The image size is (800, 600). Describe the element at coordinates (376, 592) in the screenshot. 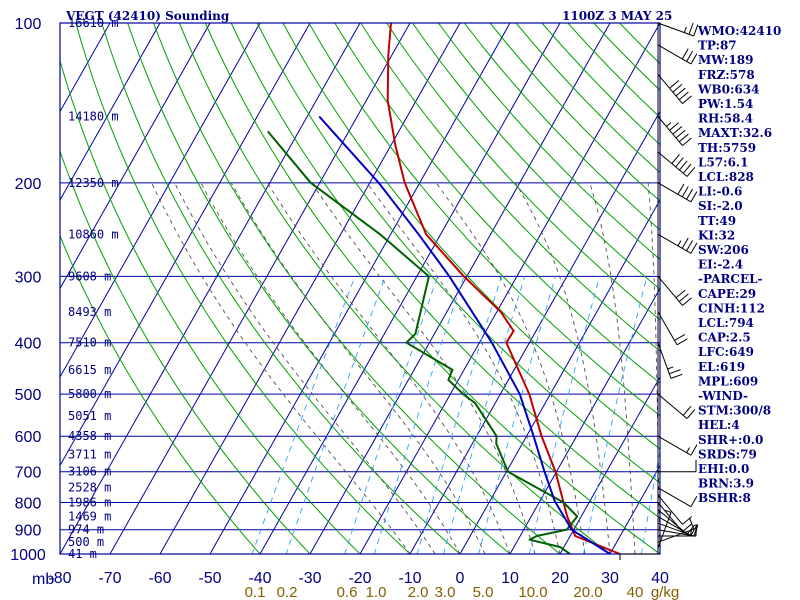

I see `mixing-ratio-label: 1.0` at that location.